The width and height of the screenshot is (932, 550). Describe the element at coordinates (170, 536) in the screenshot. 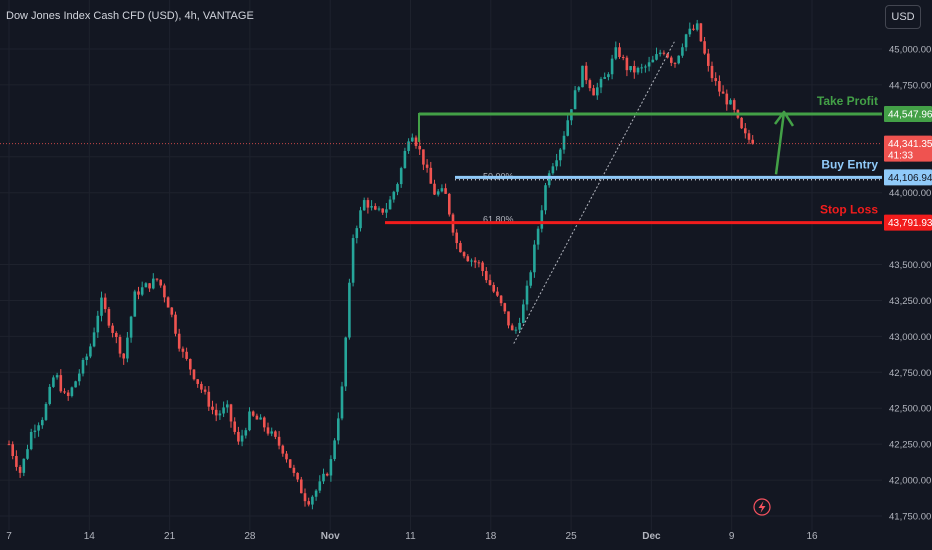

I see `time-tick-label: 21` at that location.